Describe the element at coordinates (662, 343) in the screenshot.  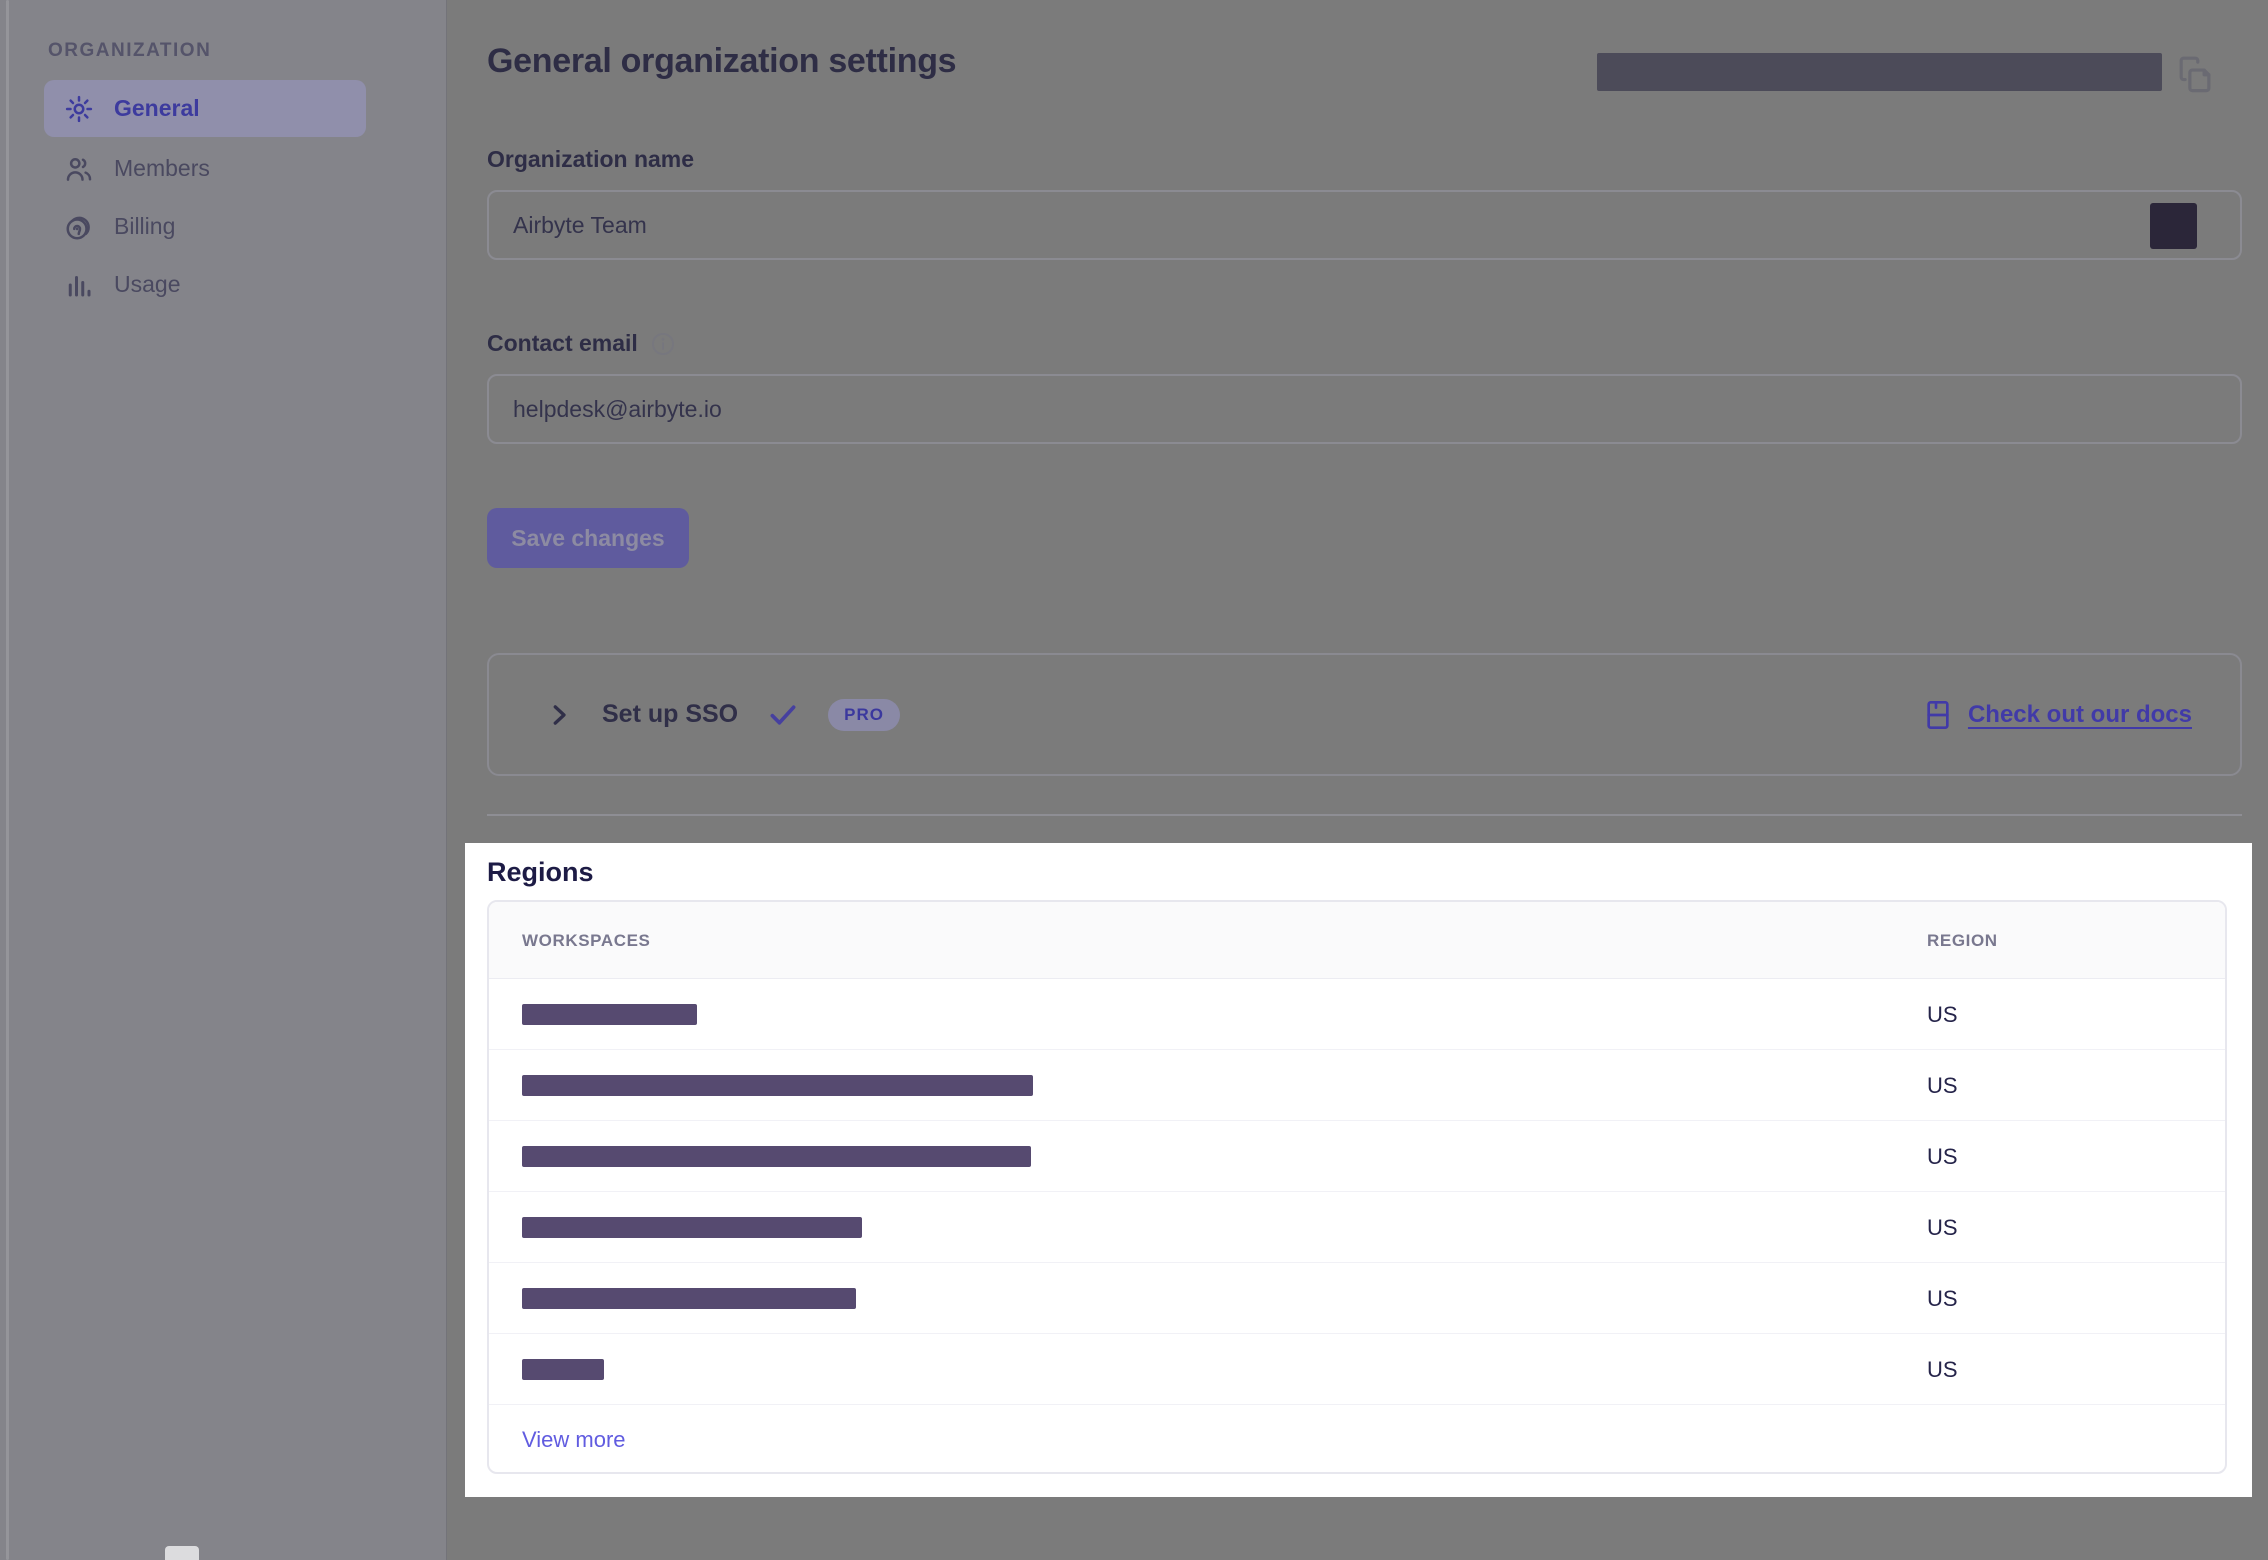
I see `info-icon` at that location.